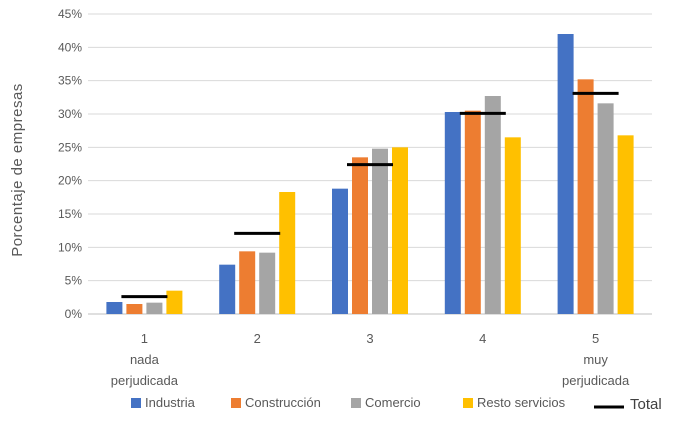  I want to click on y-axis-ticks: 0% 5% 10% 15% 20% 25% 30% 35% 40% 45%, so click(70, 164).